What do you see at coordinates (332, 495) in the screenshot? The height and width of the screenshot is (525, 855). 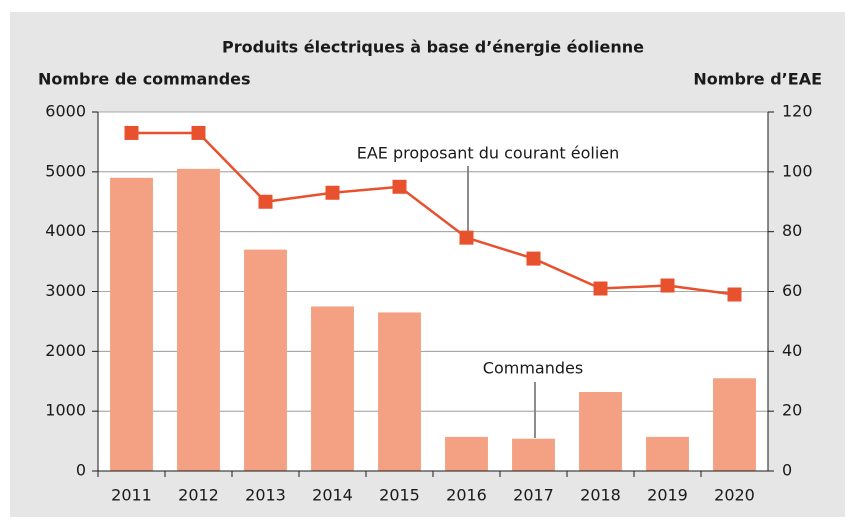 I see `x-tick-label: 2014` at bounding box center [332, 495].